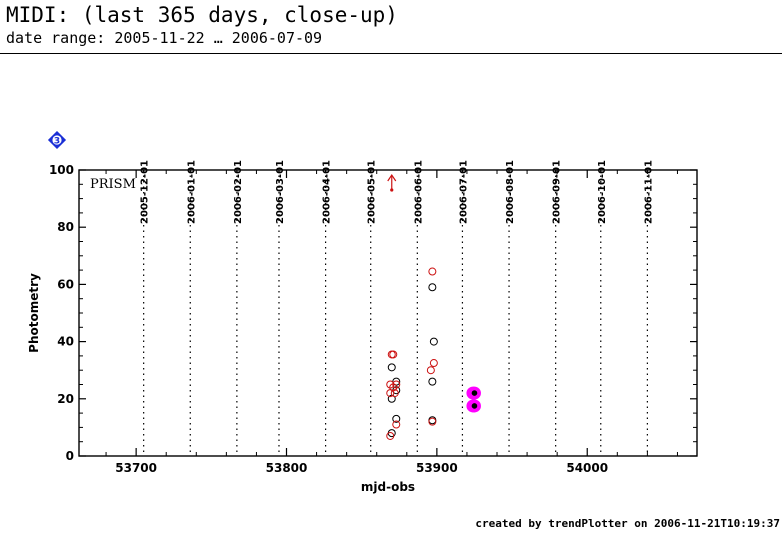  I want to click on y-tick-label: 0, so click(70, 456).